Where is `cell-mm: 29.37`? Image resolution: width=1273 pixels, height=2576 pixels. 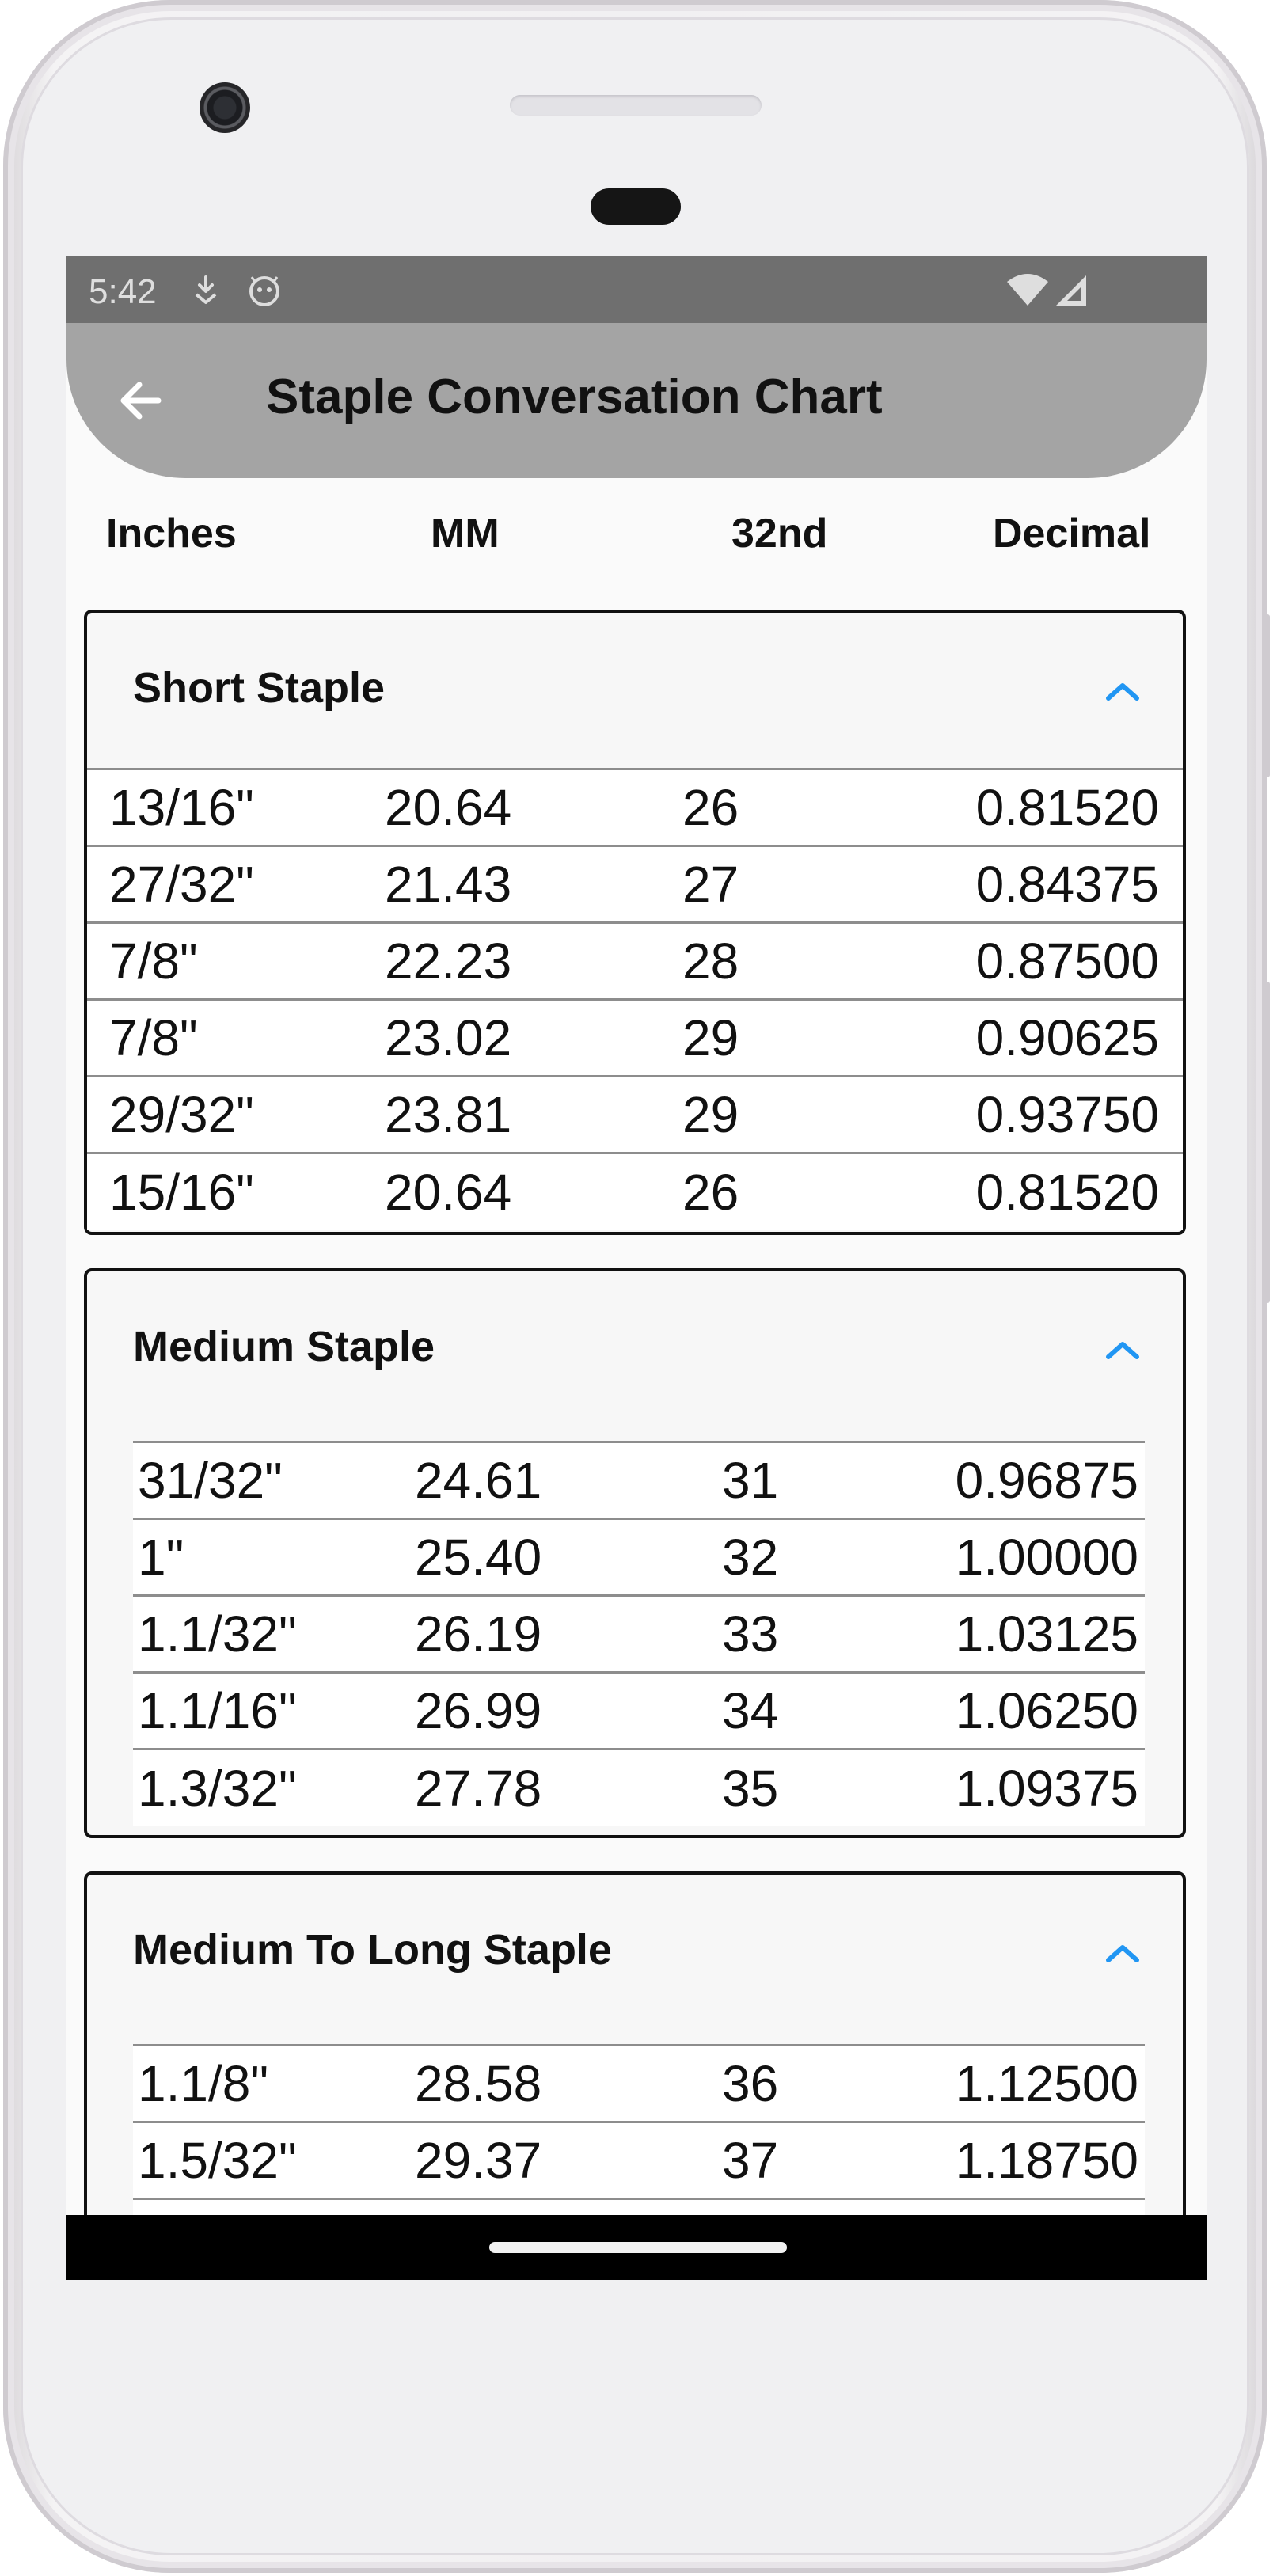 cell-mm: 29.37 is located at coordinates (478, 2160).